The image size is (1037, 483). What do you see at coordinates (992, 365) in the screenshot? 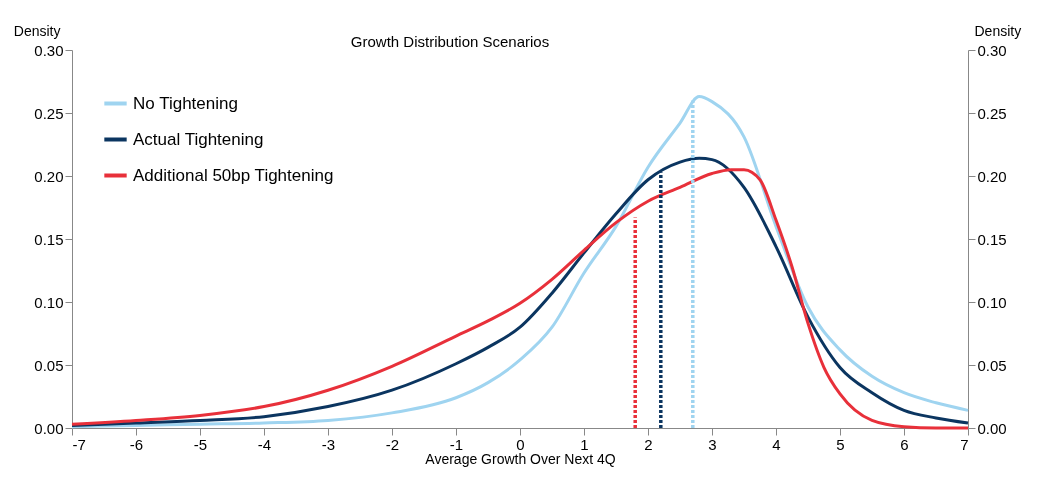
I see `y2-tick-label: 0.05` at bounding box center [992, 365].